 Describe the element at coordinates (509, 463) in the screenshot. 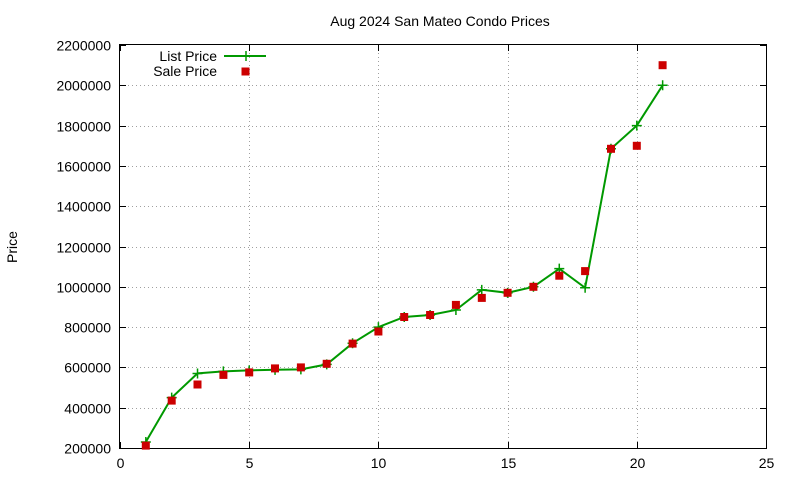

I see `x-tick-label: 15` at that location.